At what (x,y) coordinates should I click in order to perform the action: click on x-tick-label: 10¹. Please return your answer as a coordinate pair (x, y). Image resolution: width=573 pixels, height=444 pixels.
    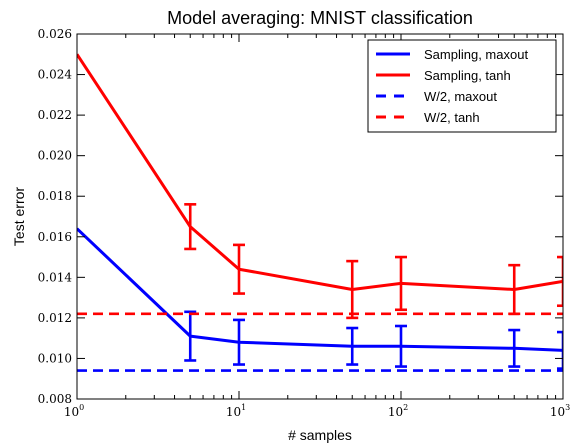
    Looking at the image, I should click on (236, 411).